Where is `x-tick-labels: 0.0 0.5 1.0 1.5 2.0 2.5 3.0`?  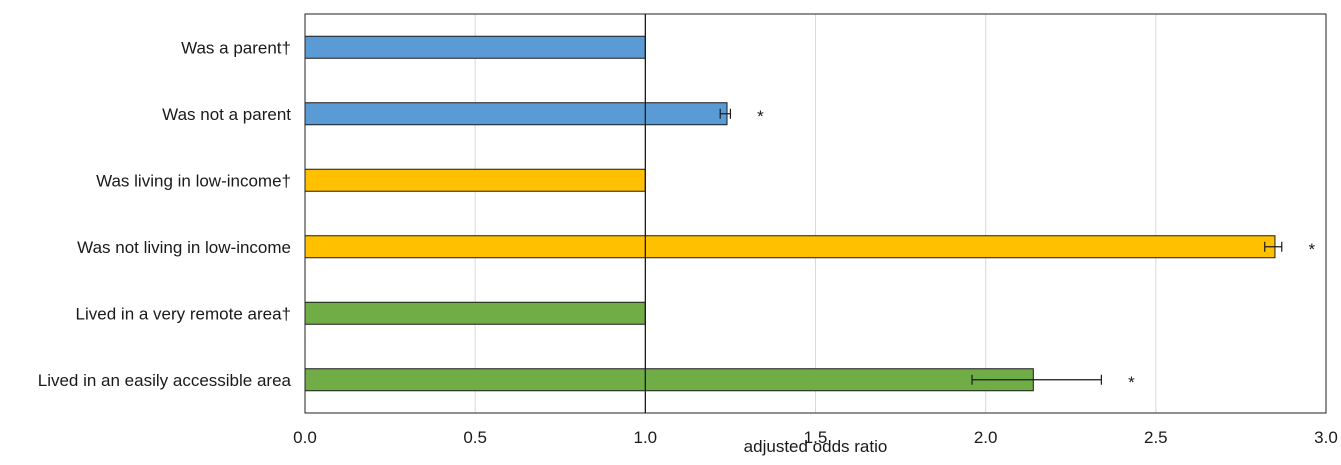
x-tick-labels: 0.0 0.5 1.0 1.5 2.0 2.5 3.0 is located at coordinates (815, 437).